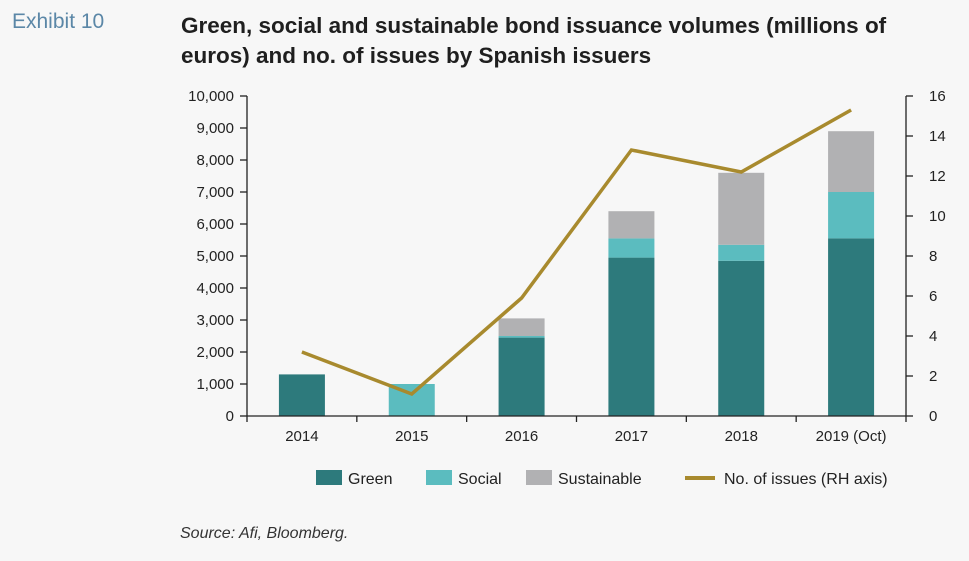 This screenshot has width=969, height=561. Describe the element at coordinates (933, 296) in the screenshot. I see `right-tick-label: 6` at that location.